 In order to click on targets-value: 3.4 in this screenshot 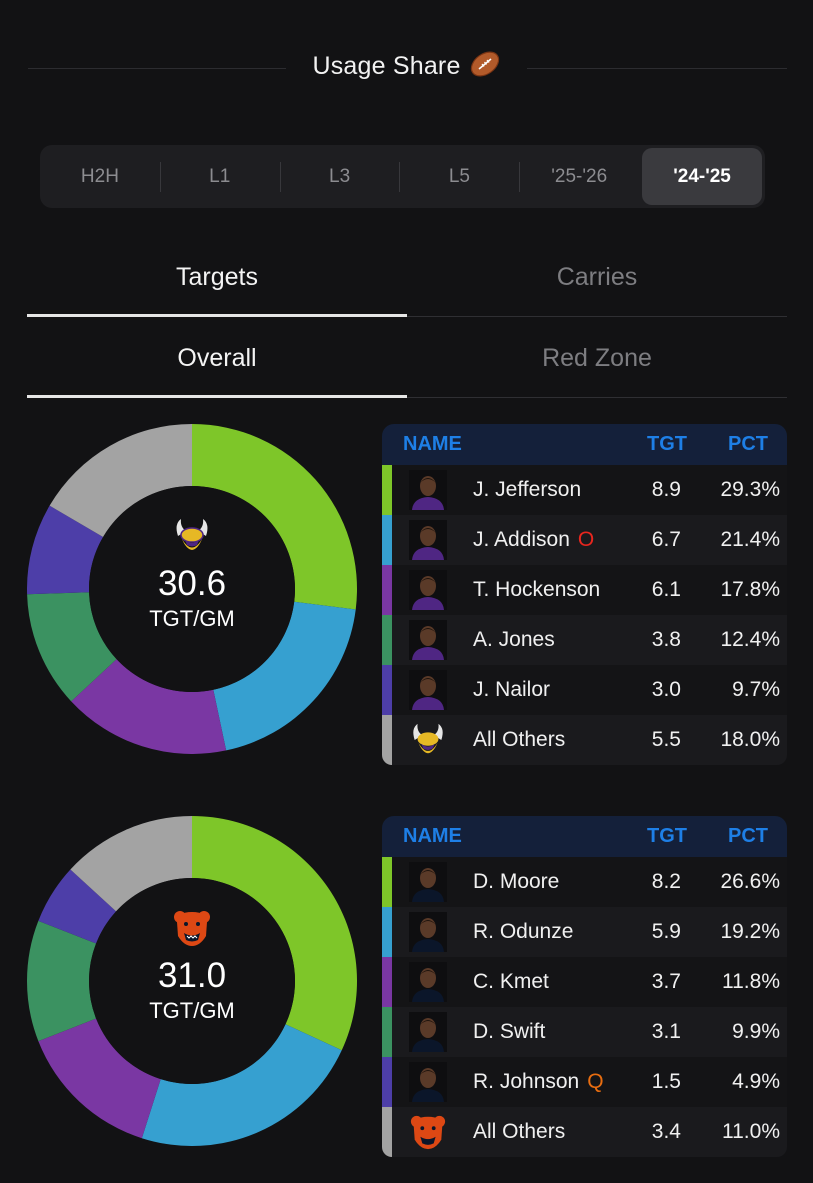, I will do `click(666, 1131)`.